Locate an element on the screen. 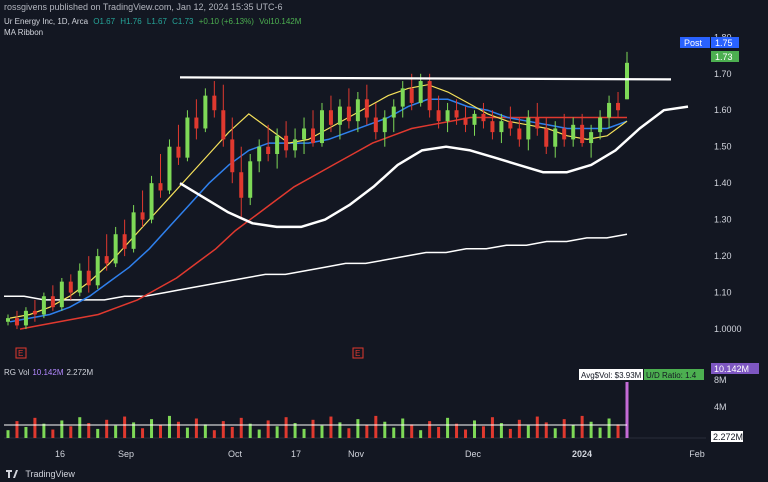 Image resolution: width=768 pixels, height=482 pixels. price-tick-label: 1.60 is located at coordinates (723, 110).